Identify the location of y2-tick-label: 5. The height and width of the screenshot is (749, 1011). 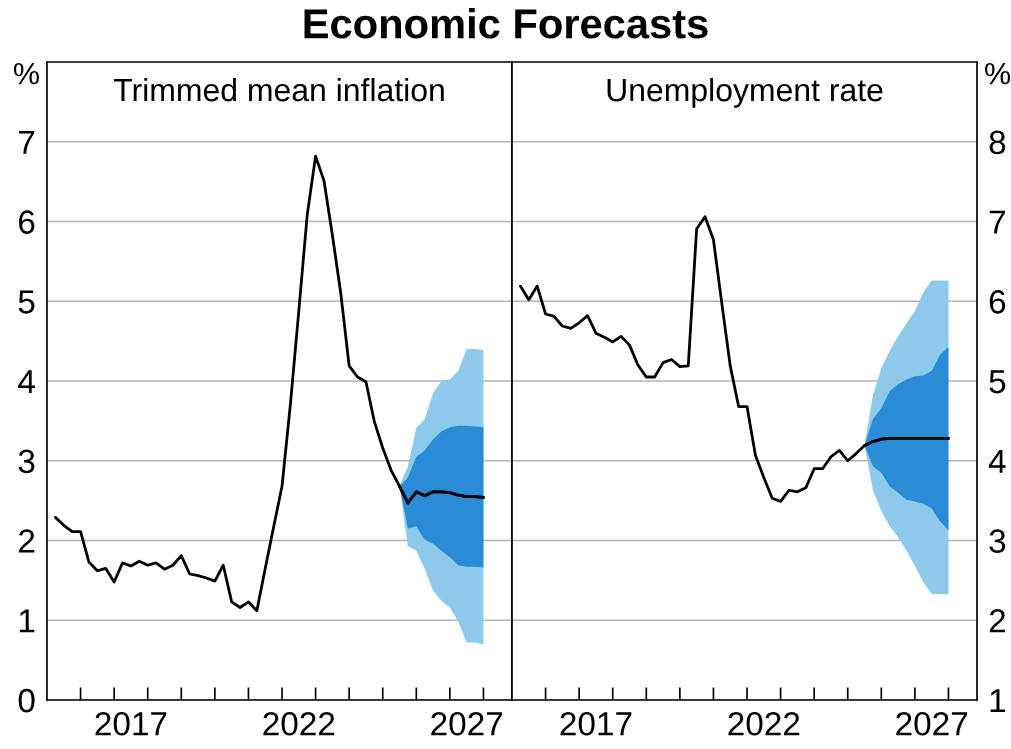
(997, 382).